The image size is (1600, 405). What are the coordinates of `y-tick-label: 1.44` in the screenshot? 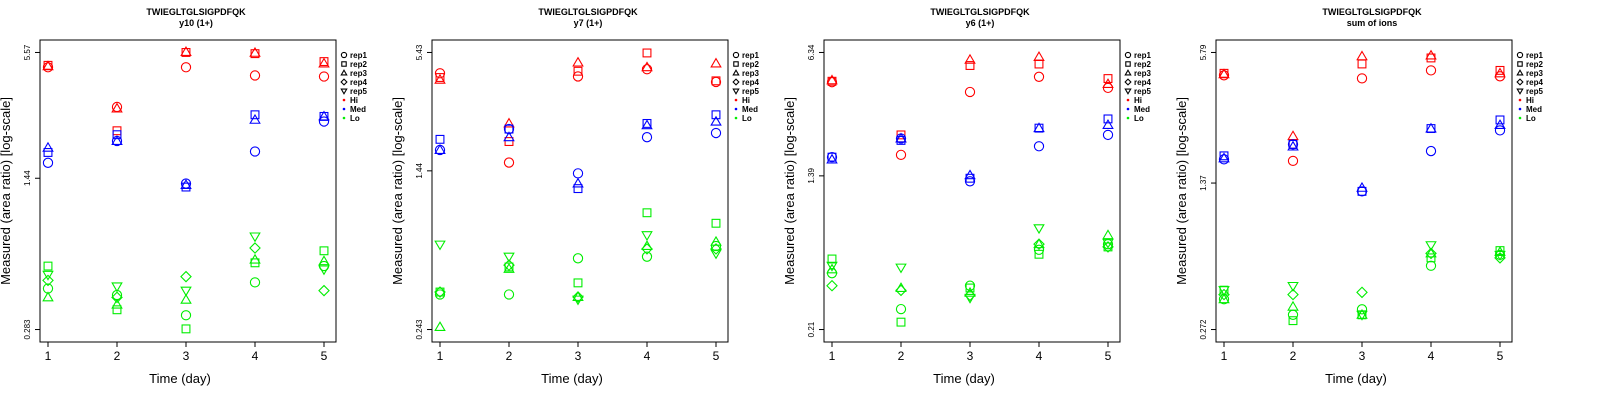 It's located at (27, 178).